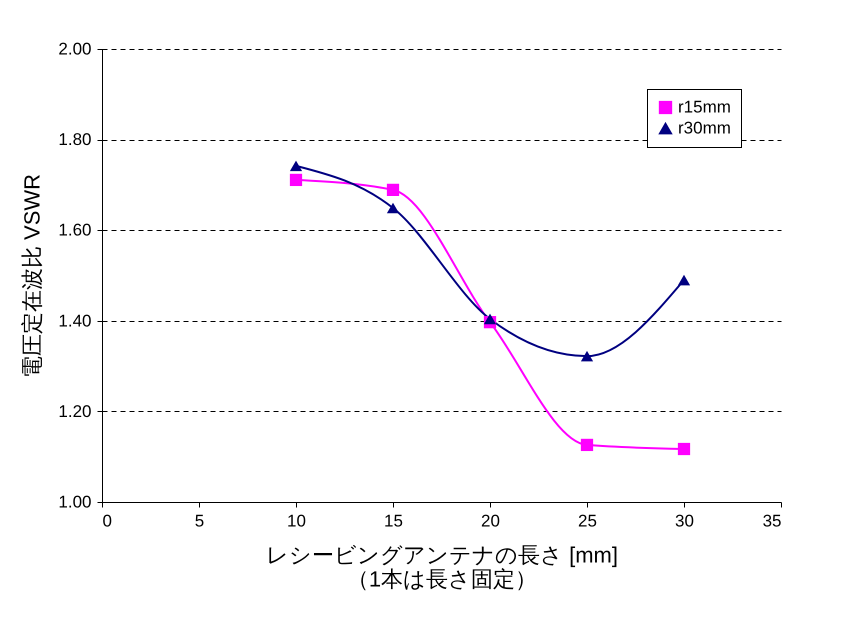  Describe the element at coordinates (75, 49) in the screenshot. I see `y-tick-label: 2.00` at that location.